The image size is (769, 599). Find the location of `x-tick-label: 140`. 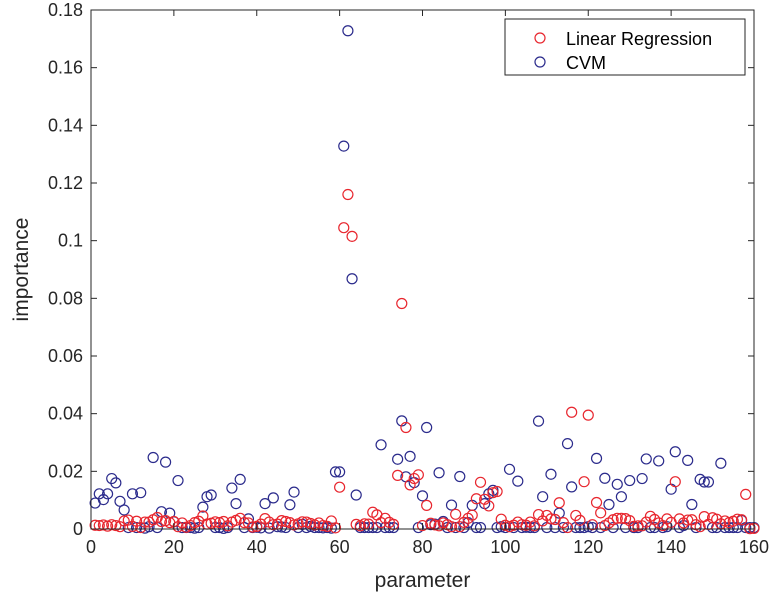

x-tick-label: 140 is located at coordinates (671, 547).